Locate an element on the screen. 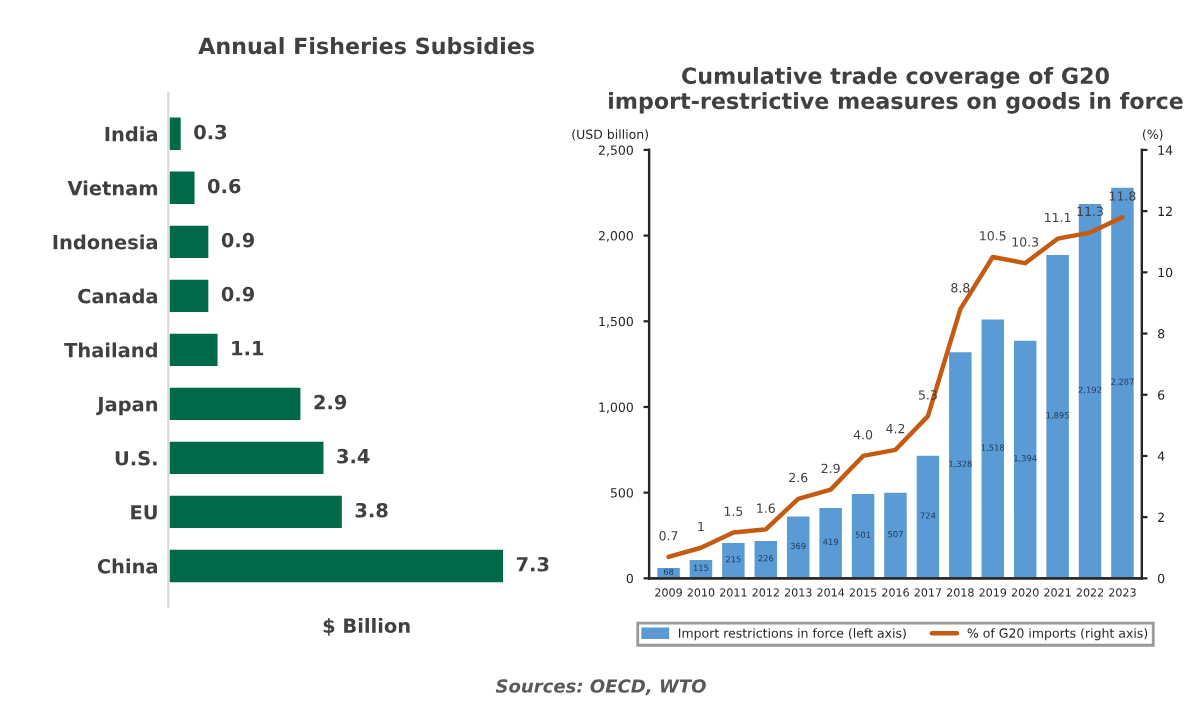  y-tick-label: China is located at coordinates (127, 566).